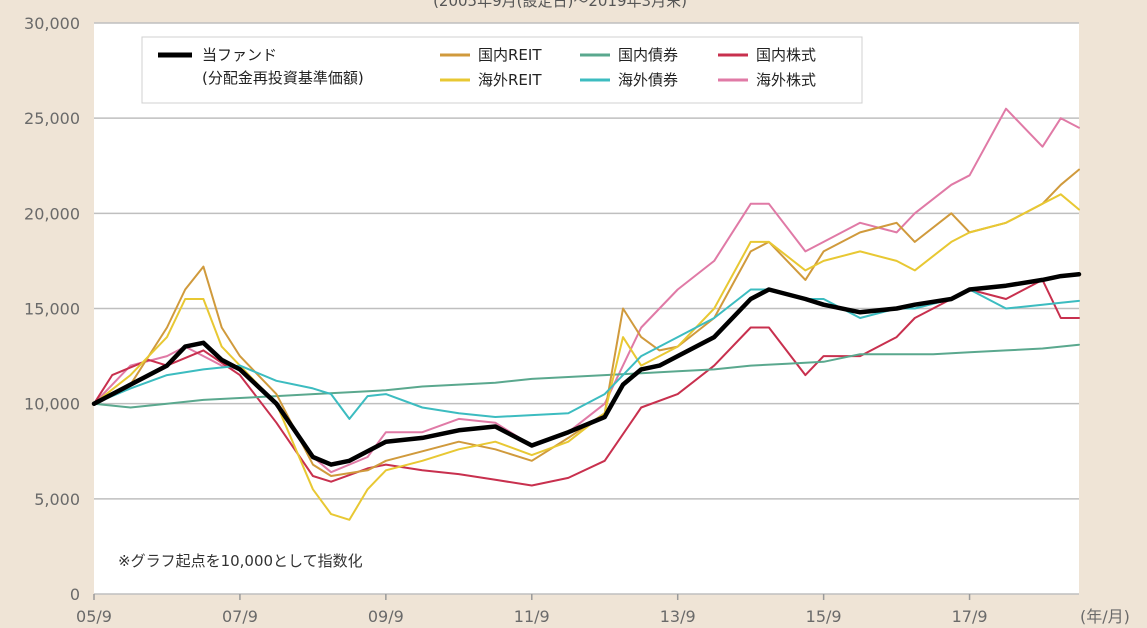 The image size is (1147, 628). What do you see at coordinates (386, 616) in the screenshot?
I see `x-tick-label: 09/9` at bounding box center [386, 616].